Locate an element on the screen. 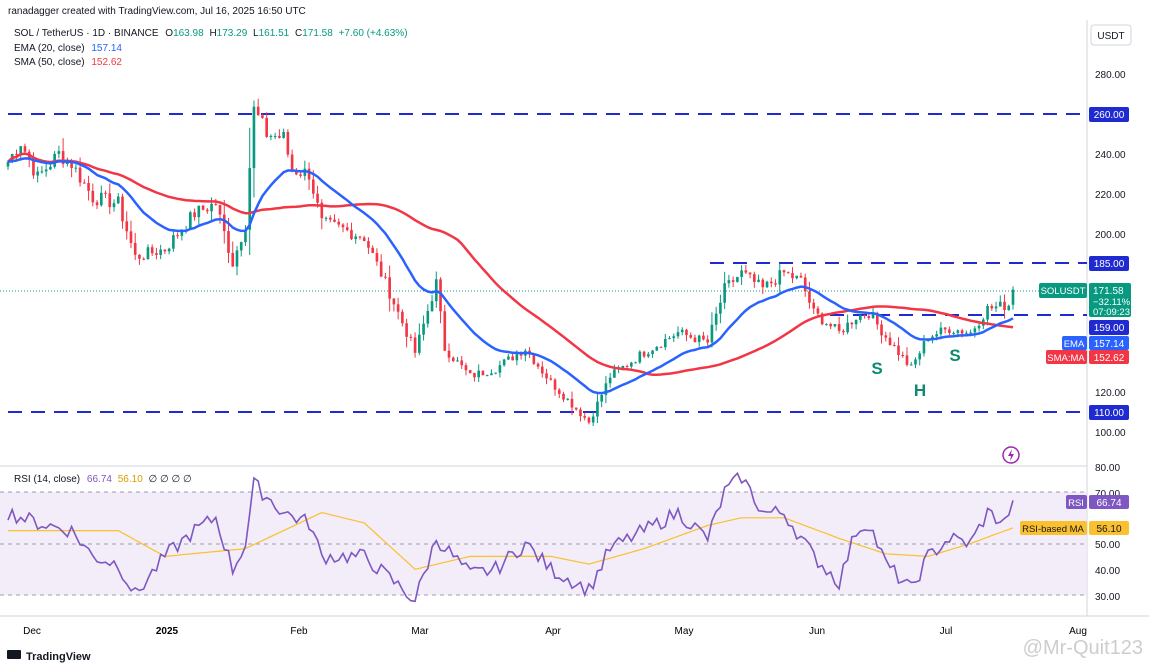 The width and height of the screenshot is (1149, 669). rsi-badge-text: 66.74 is located at coordinates (1108, 503).